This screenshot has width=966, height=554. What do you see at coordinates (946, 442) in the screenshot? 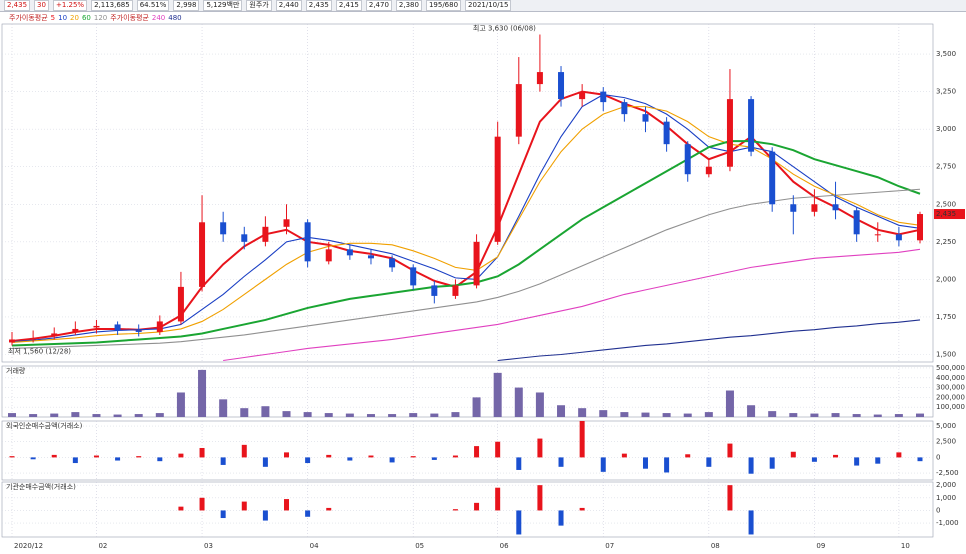
I see `y-tick-label: 2,500` at bounding box center [946, 442].